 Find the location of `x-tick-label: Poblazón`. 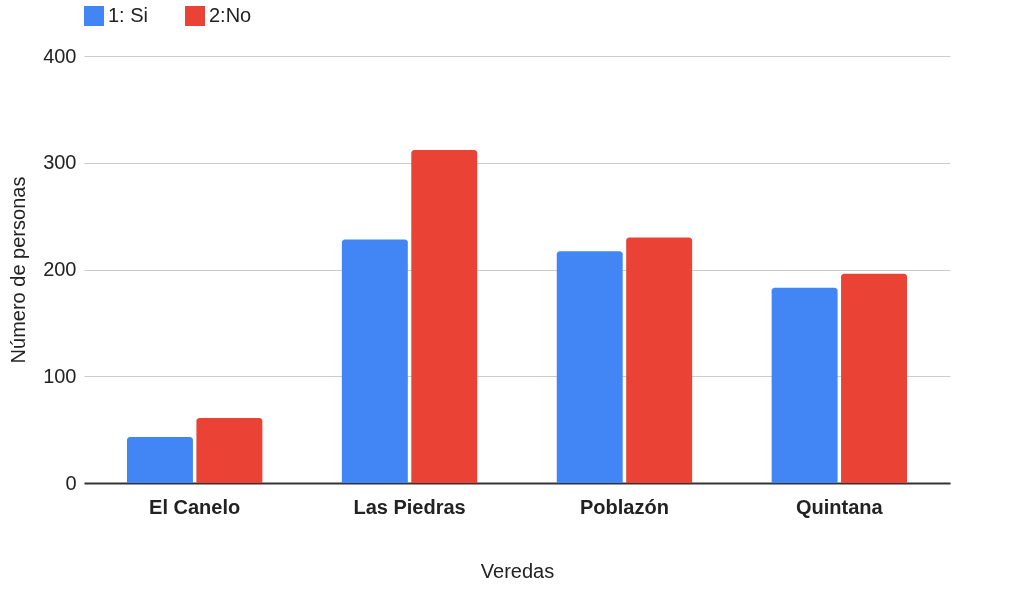

x-tick-label: Poblazón is located at coordinates (624, 506).